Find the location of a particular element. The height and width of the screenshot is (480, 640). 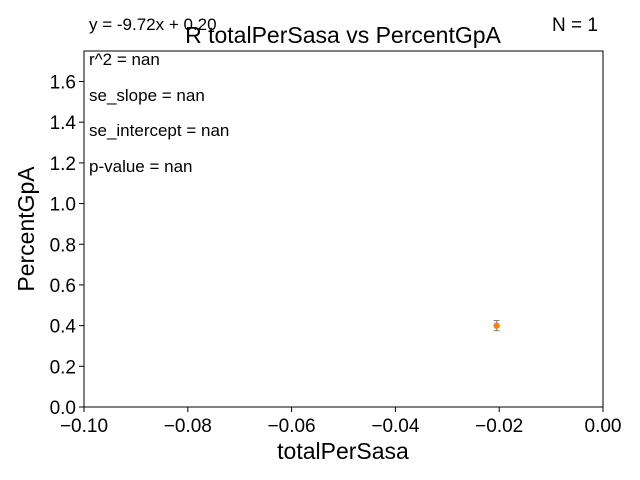

x-tick-label: −0.04 is located at coordinates (395, 426).